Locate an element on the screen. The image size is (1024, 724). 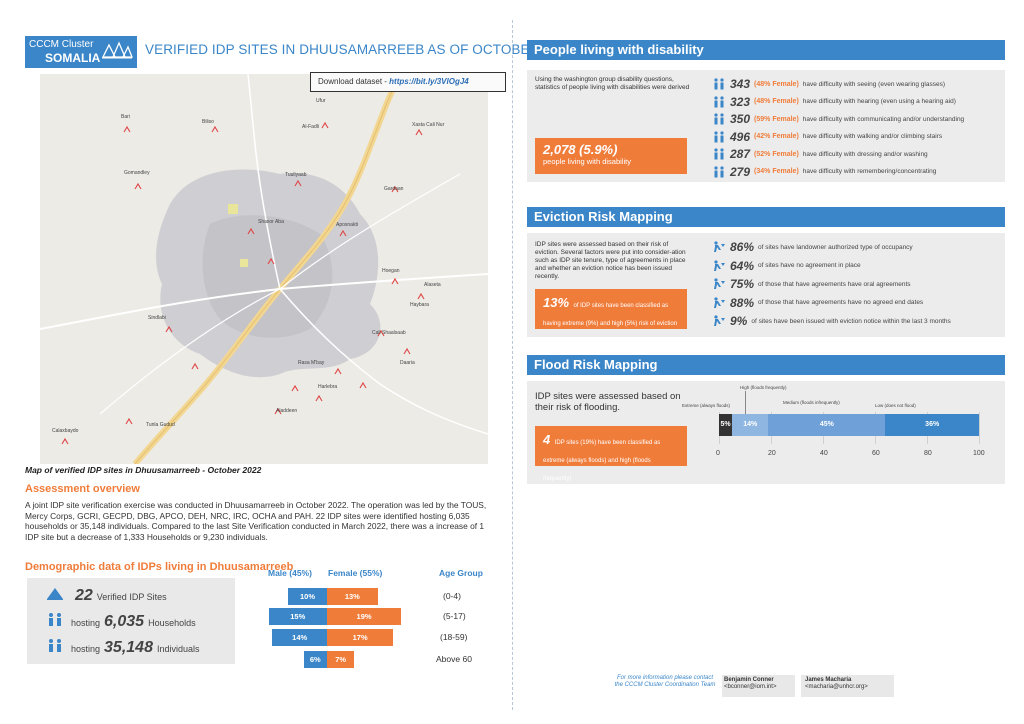
contact-1-email: <bconner@iom.int> is located at coordinates (750, 687).